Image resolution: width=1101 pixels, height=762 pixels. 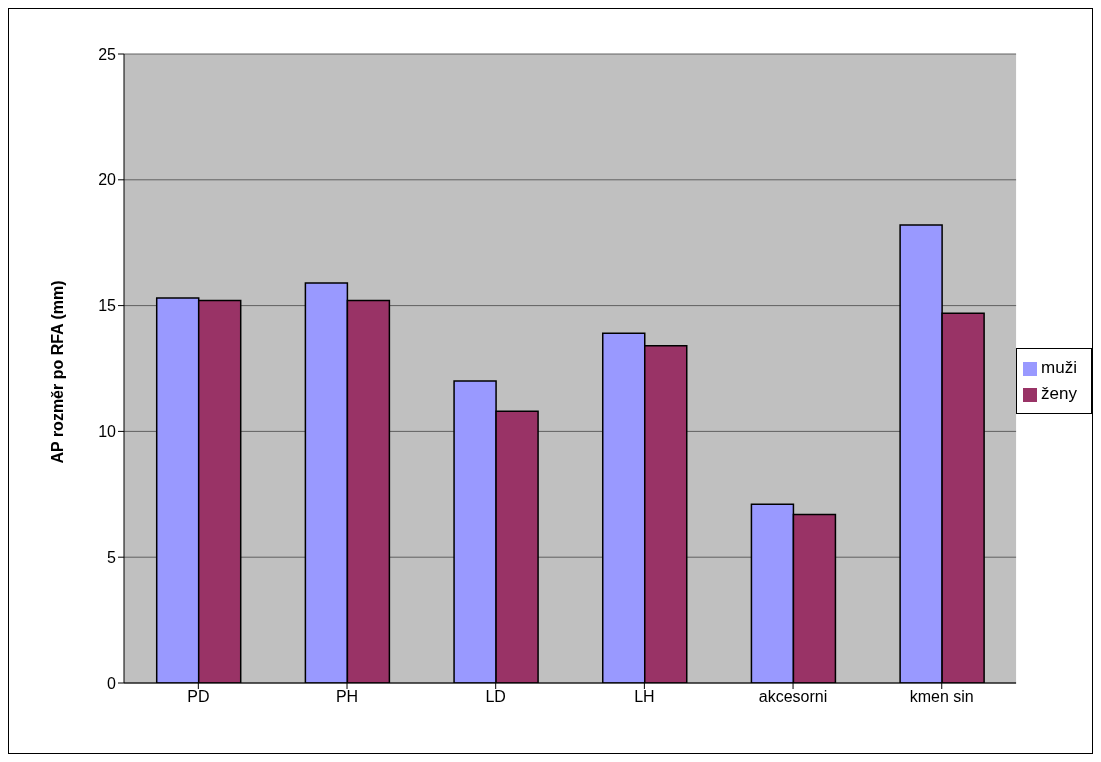 I want to click on x-tick-label: akcesorni, so click(x=793, y=697).